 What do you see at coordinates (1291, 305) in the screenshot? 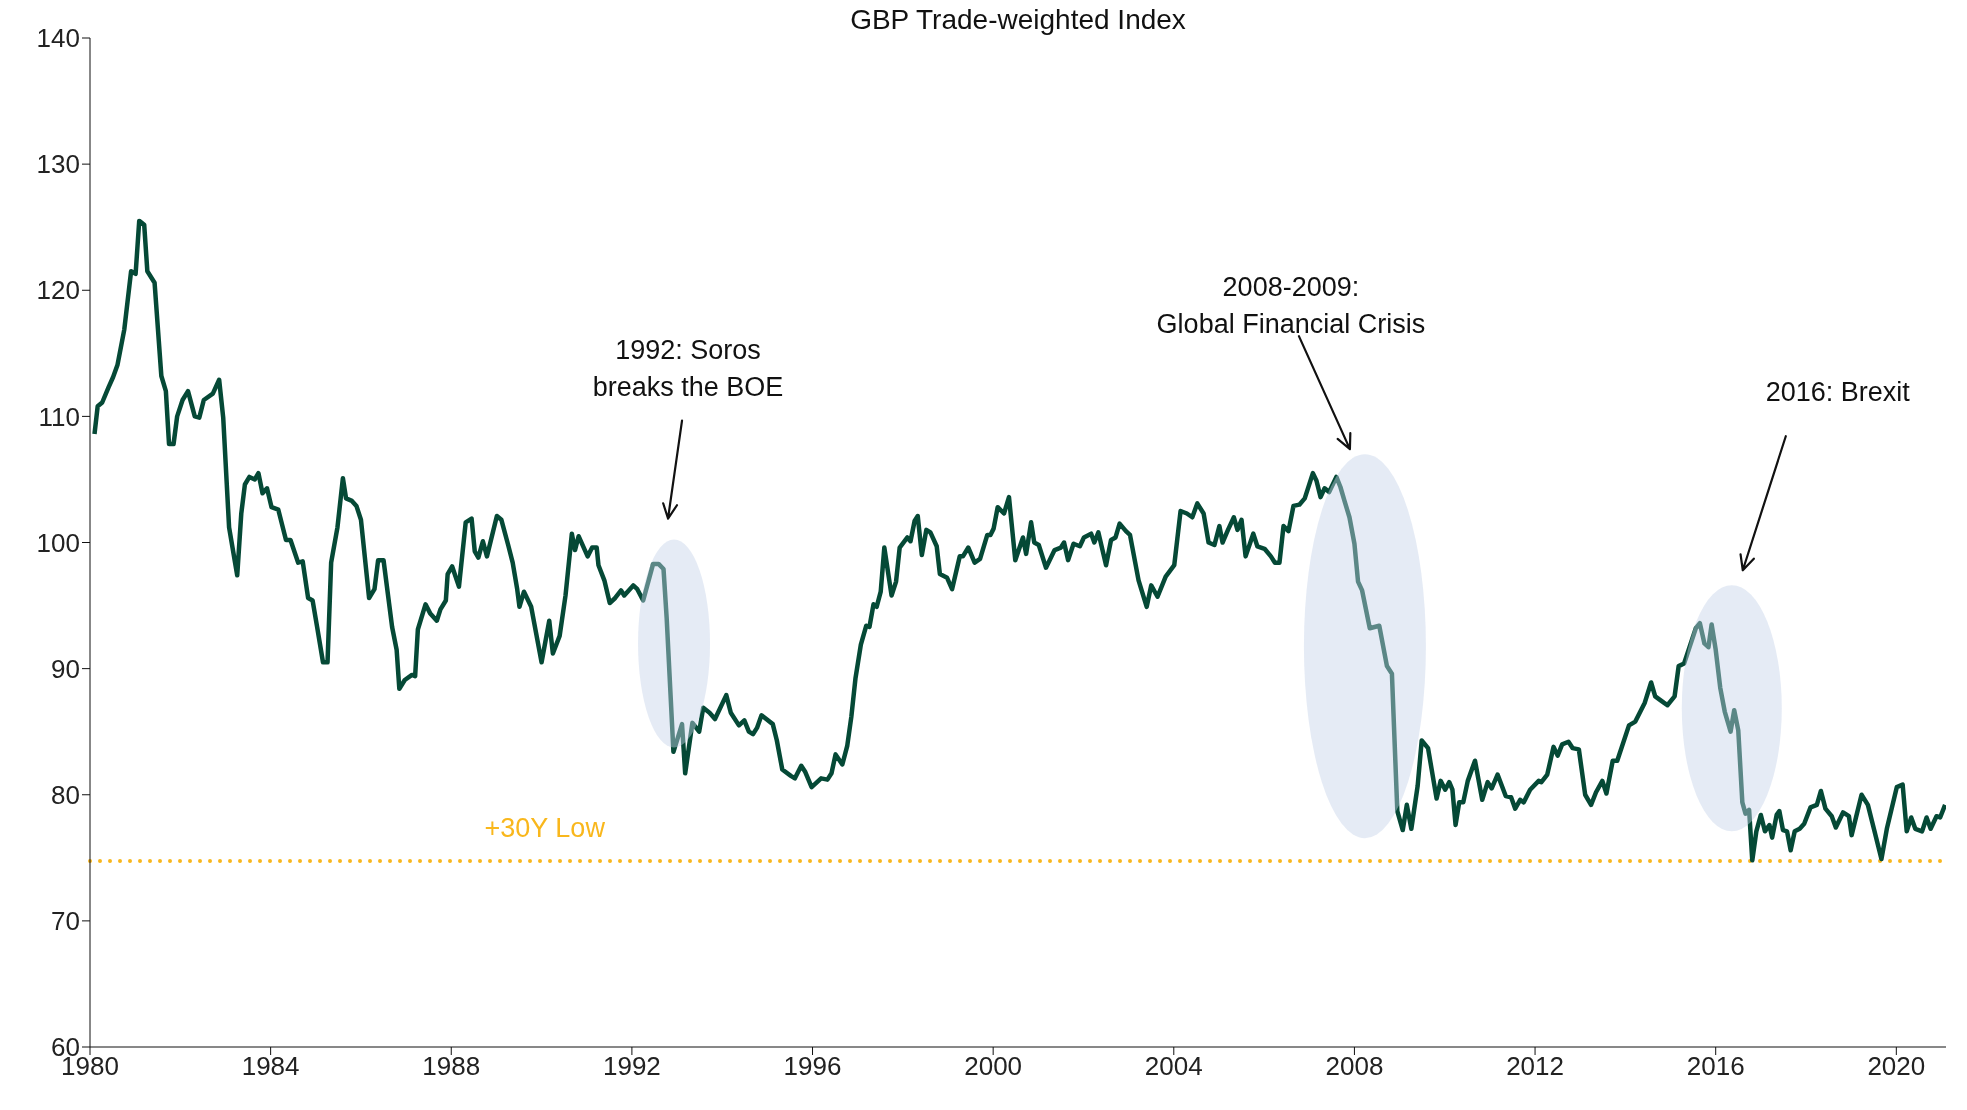
I see `annotation: 2008-2009: Global Financial Crisis` at bounding box center [1291, 305].